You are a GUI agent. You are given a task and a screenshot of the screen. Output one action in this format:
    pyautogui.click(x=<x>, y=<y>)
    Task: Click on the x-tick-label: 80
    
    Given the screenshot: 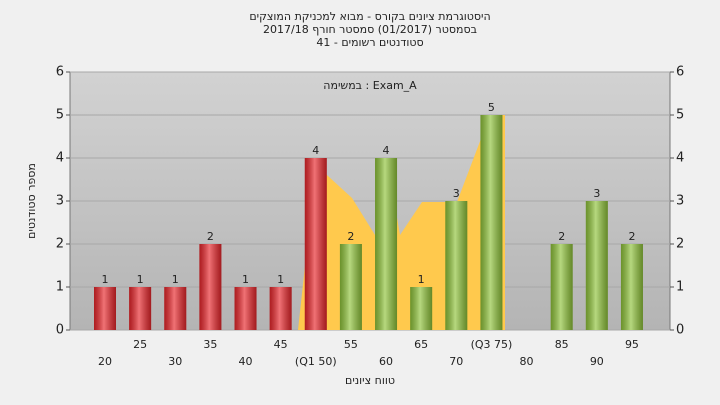 What is the action you would take?
    pyautogui.click(x=527, y=361)
    